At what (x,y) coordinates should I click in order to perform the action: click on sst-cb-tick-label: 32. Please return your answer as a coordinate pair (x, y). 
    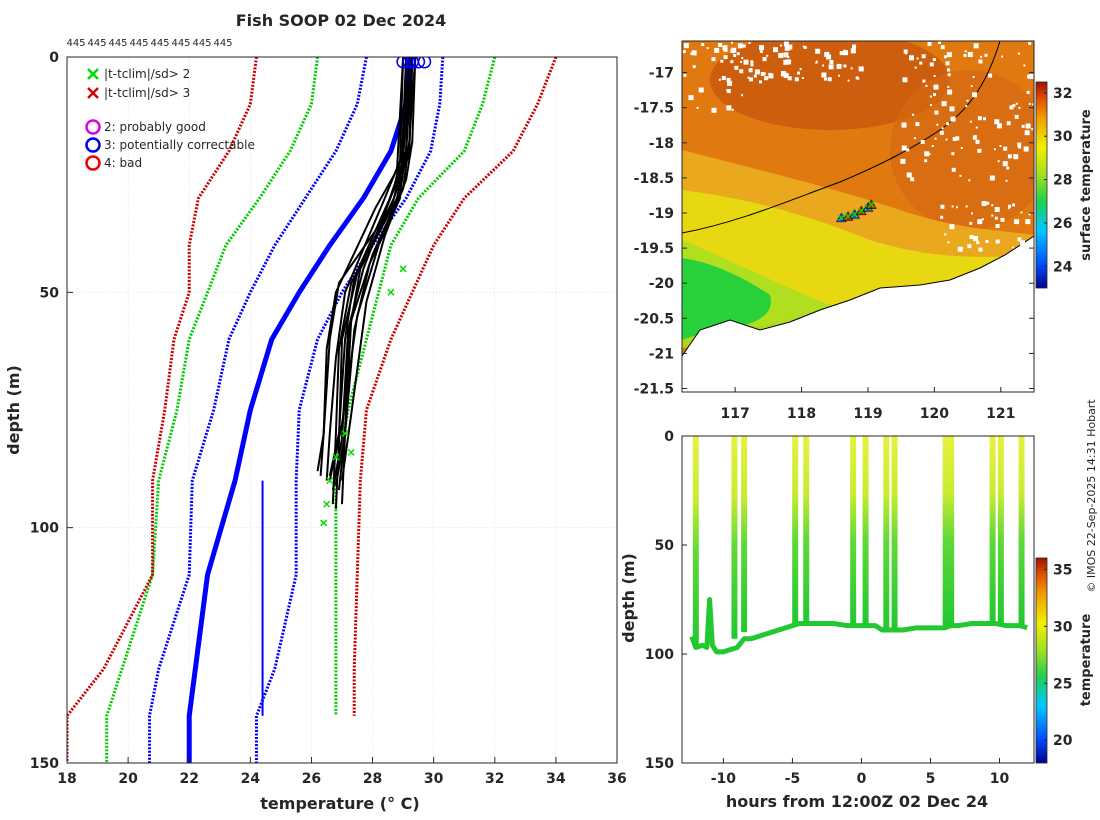
    Looking at the image, I should click on (1062, 94).